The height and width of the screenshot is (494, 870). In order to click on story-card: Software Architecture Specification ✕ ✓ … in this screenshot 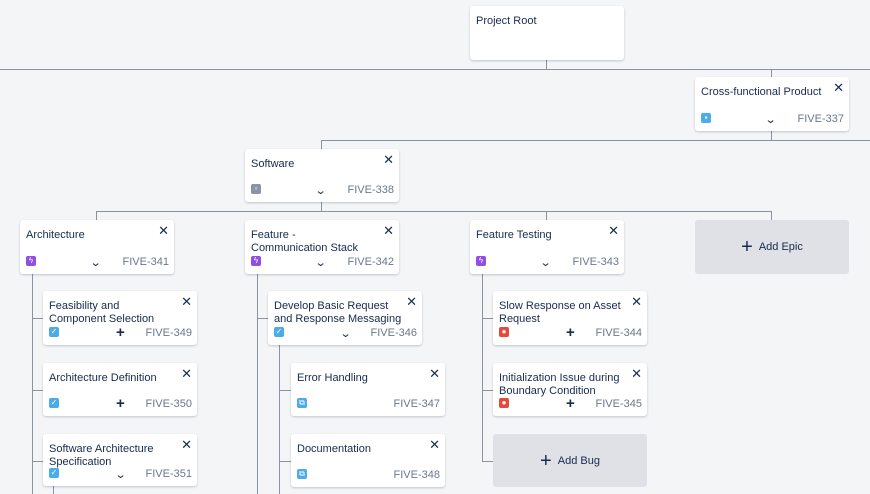, I will do `click(120, 460)`.